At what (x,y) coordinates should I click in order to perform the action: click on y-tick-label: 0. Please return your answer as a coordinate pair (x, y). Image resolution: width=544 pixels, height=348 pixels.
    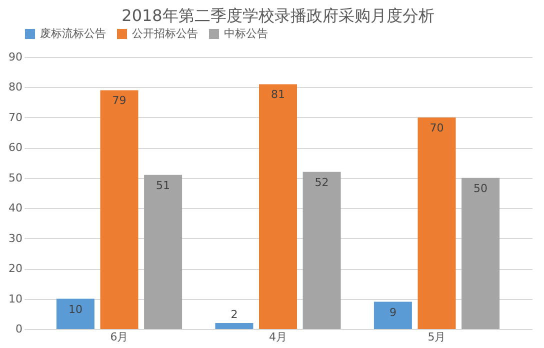
    Looking at the image, I should click on (19, 329).